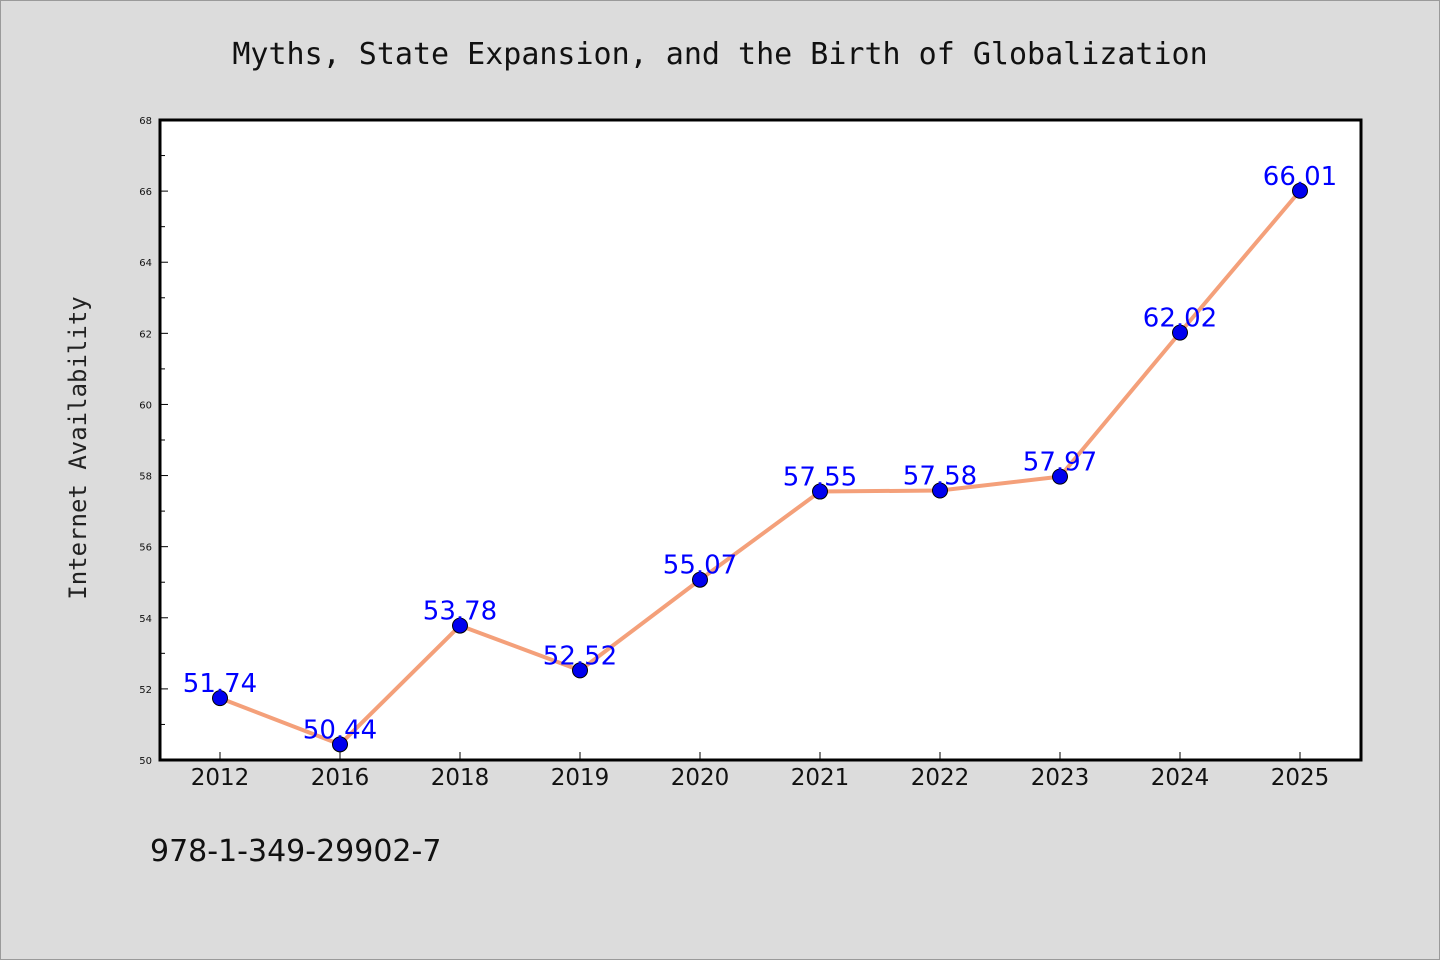 This screenshot has height=960, width=1440. Describe the element at coordinates (296, 851) in the screenshot. I see `isbn-text: 978-1-349-29902-7` at that location.